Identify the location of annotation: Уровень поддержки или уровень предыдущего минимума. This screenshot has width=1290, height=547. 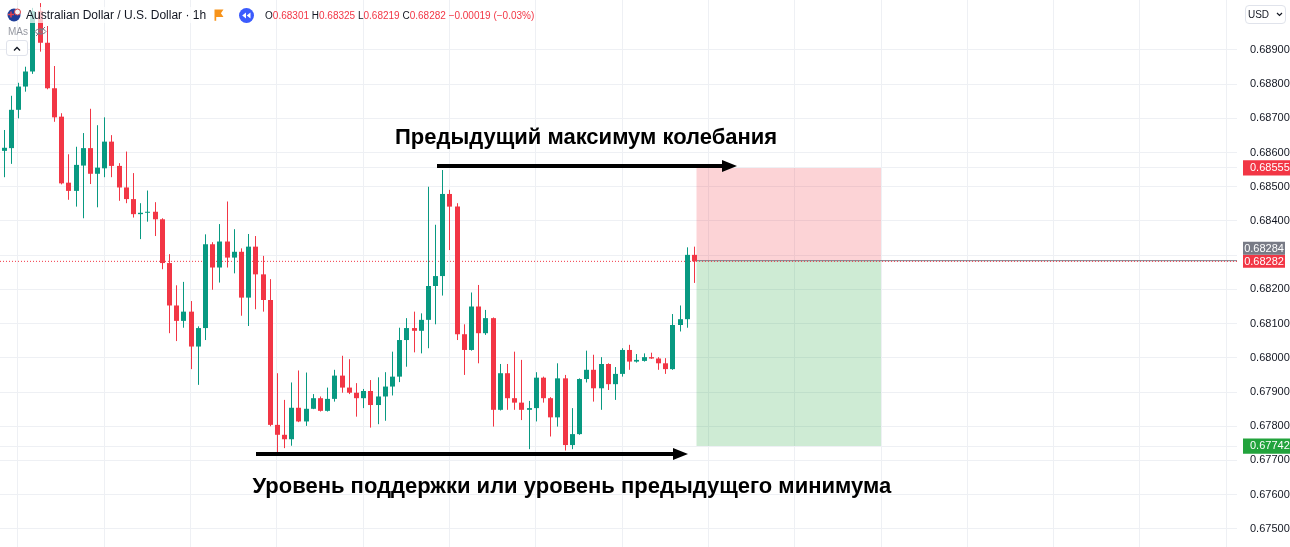
(572, 486).